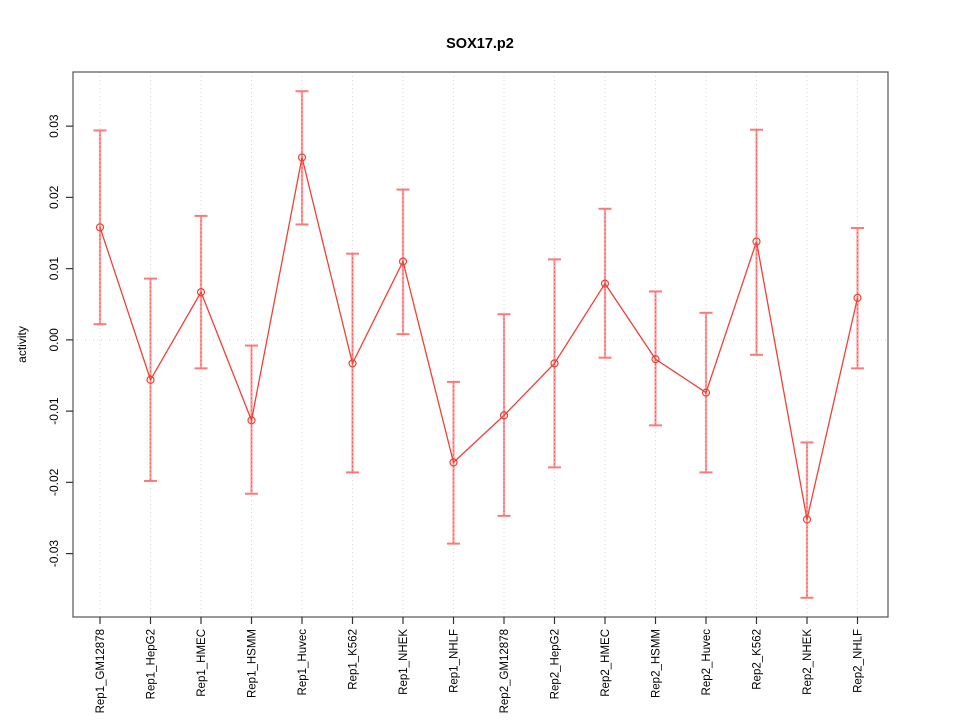 Image resolution: width=960 pixels, height=720 pixels. Describe the element at coordinates (455, 661) in the screenshot. I see `x-tick-label: Rep1_NHLF` at that location.